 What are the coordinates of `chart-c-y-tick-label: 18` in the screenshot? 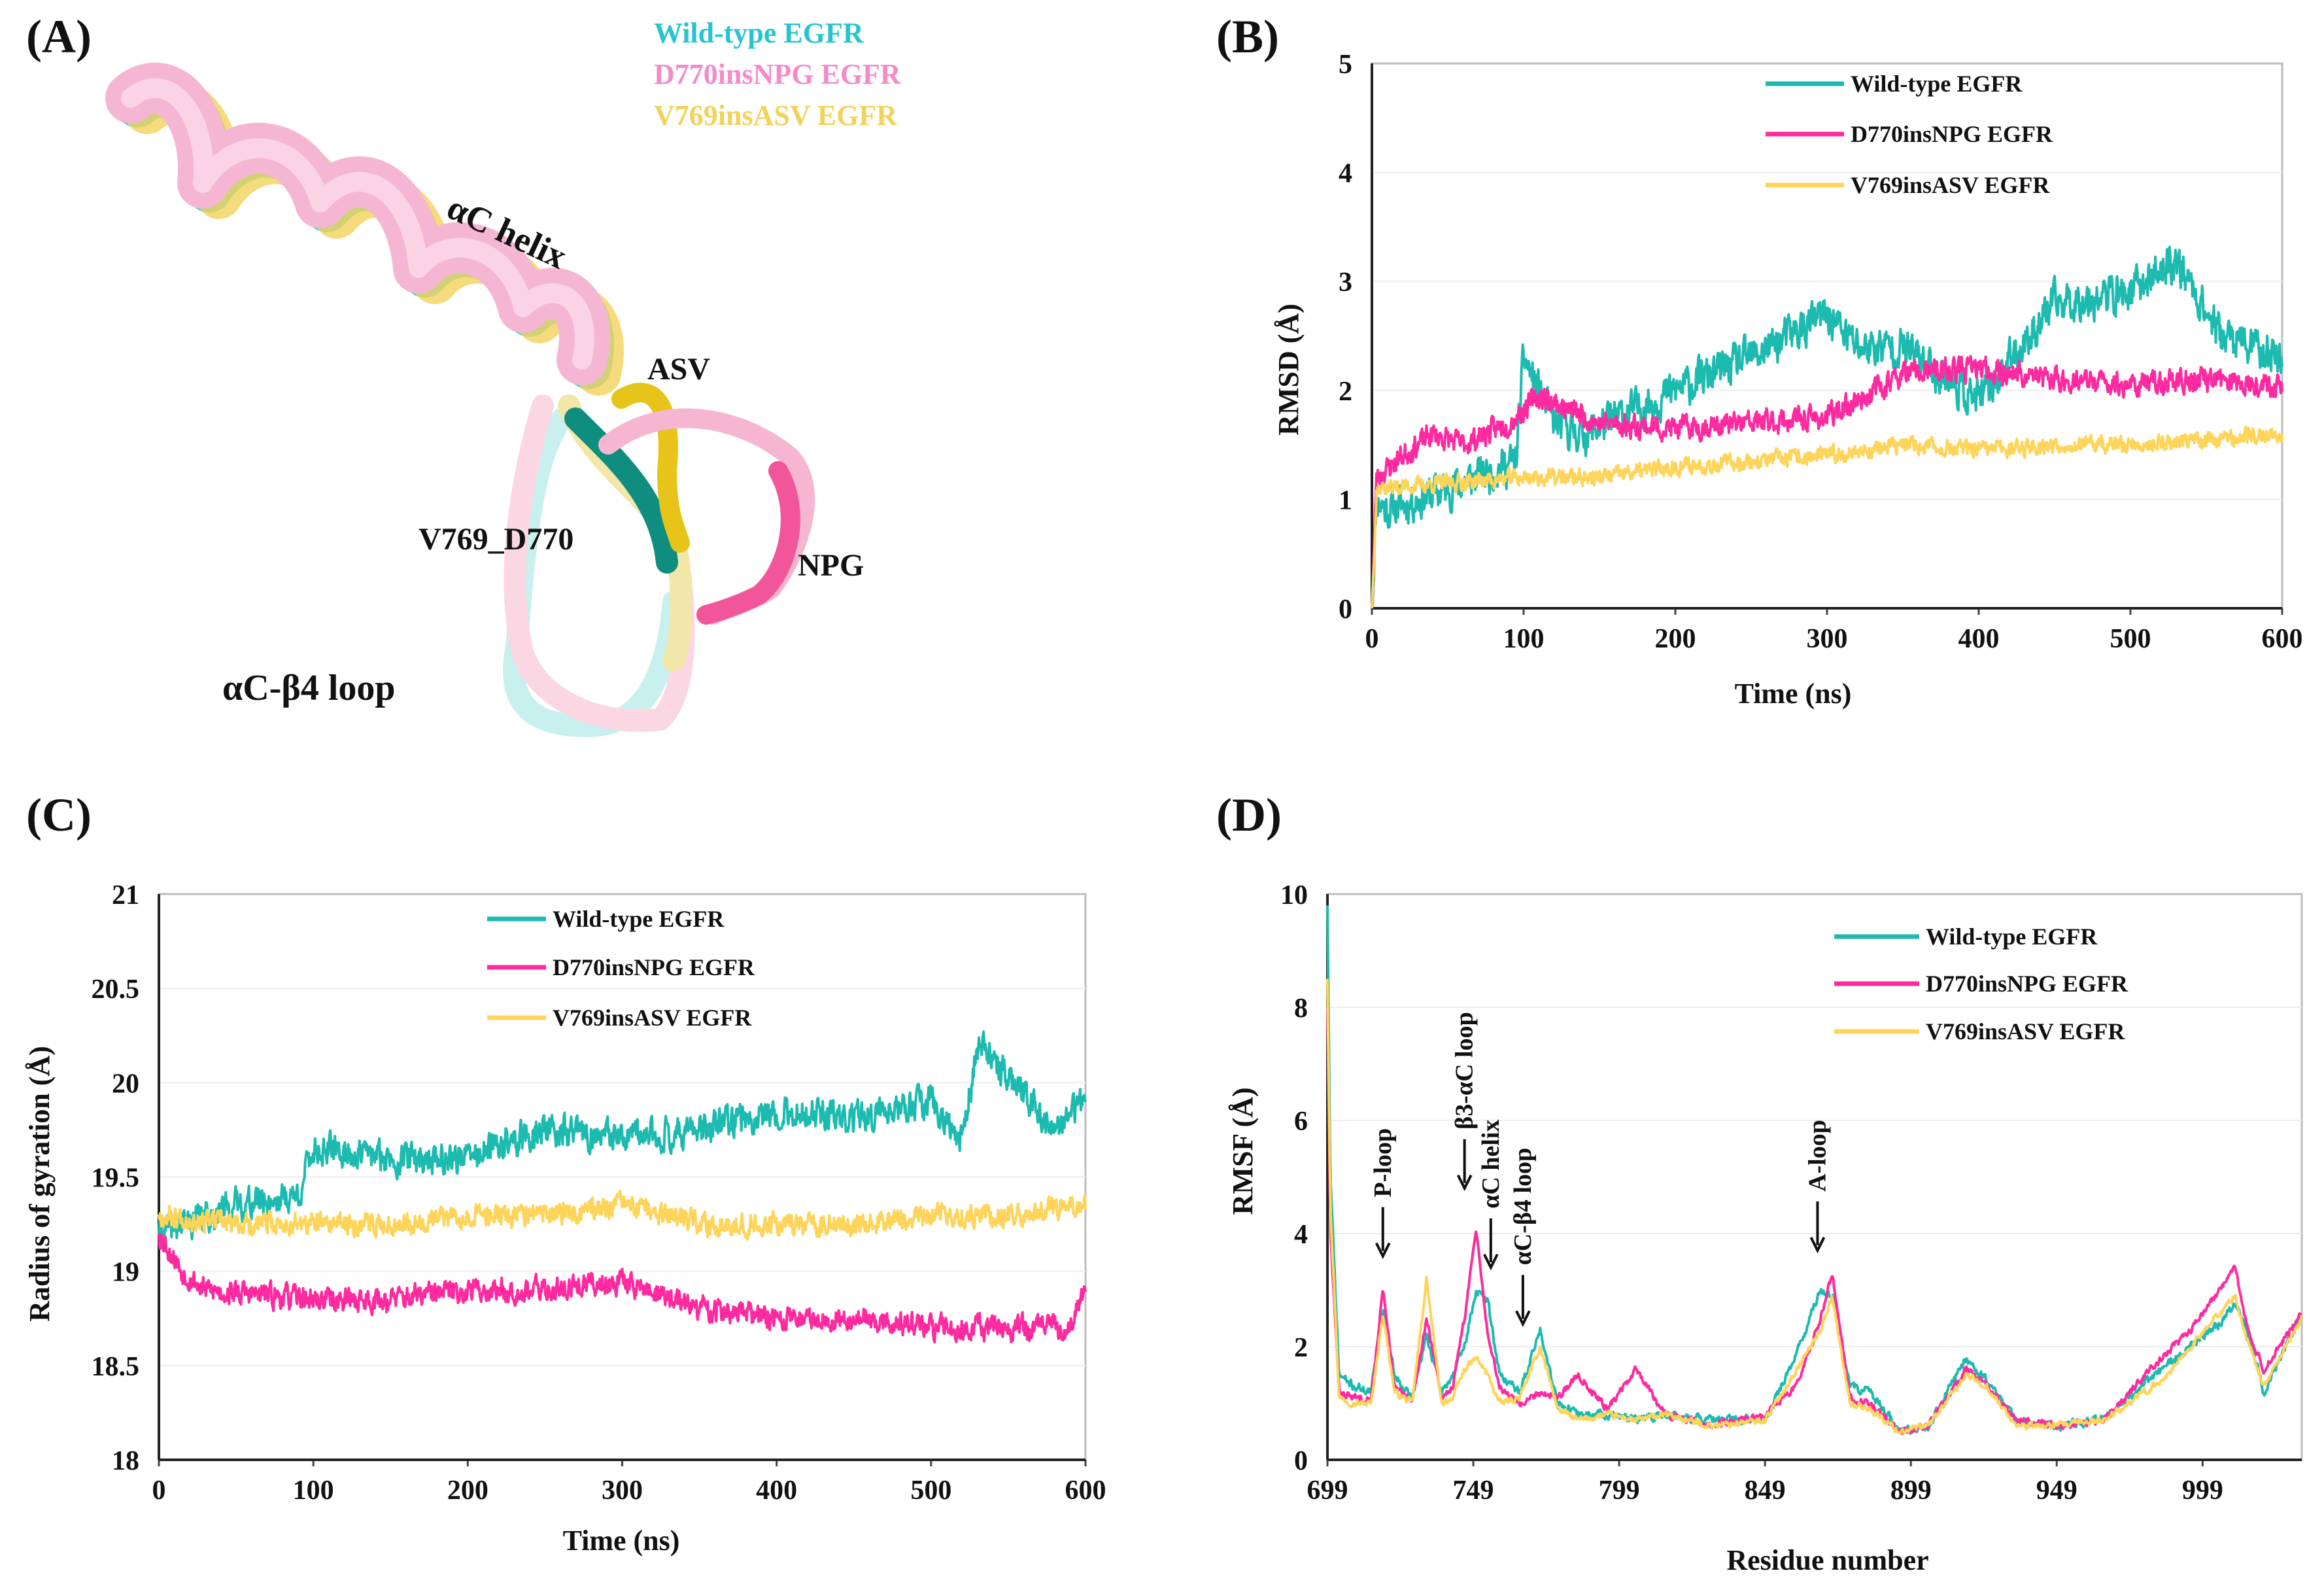 It's located at (125, 1461).